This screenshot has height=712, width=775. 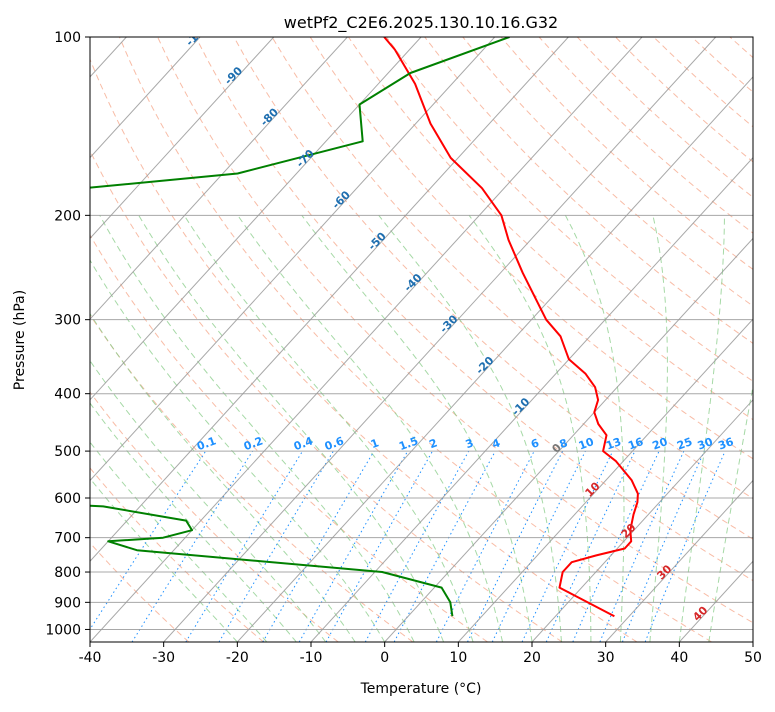 What do you see at coordinates (67, 321) in the screenshot?
I see `y-tick-label: 300` at bounding box center [67, 321].